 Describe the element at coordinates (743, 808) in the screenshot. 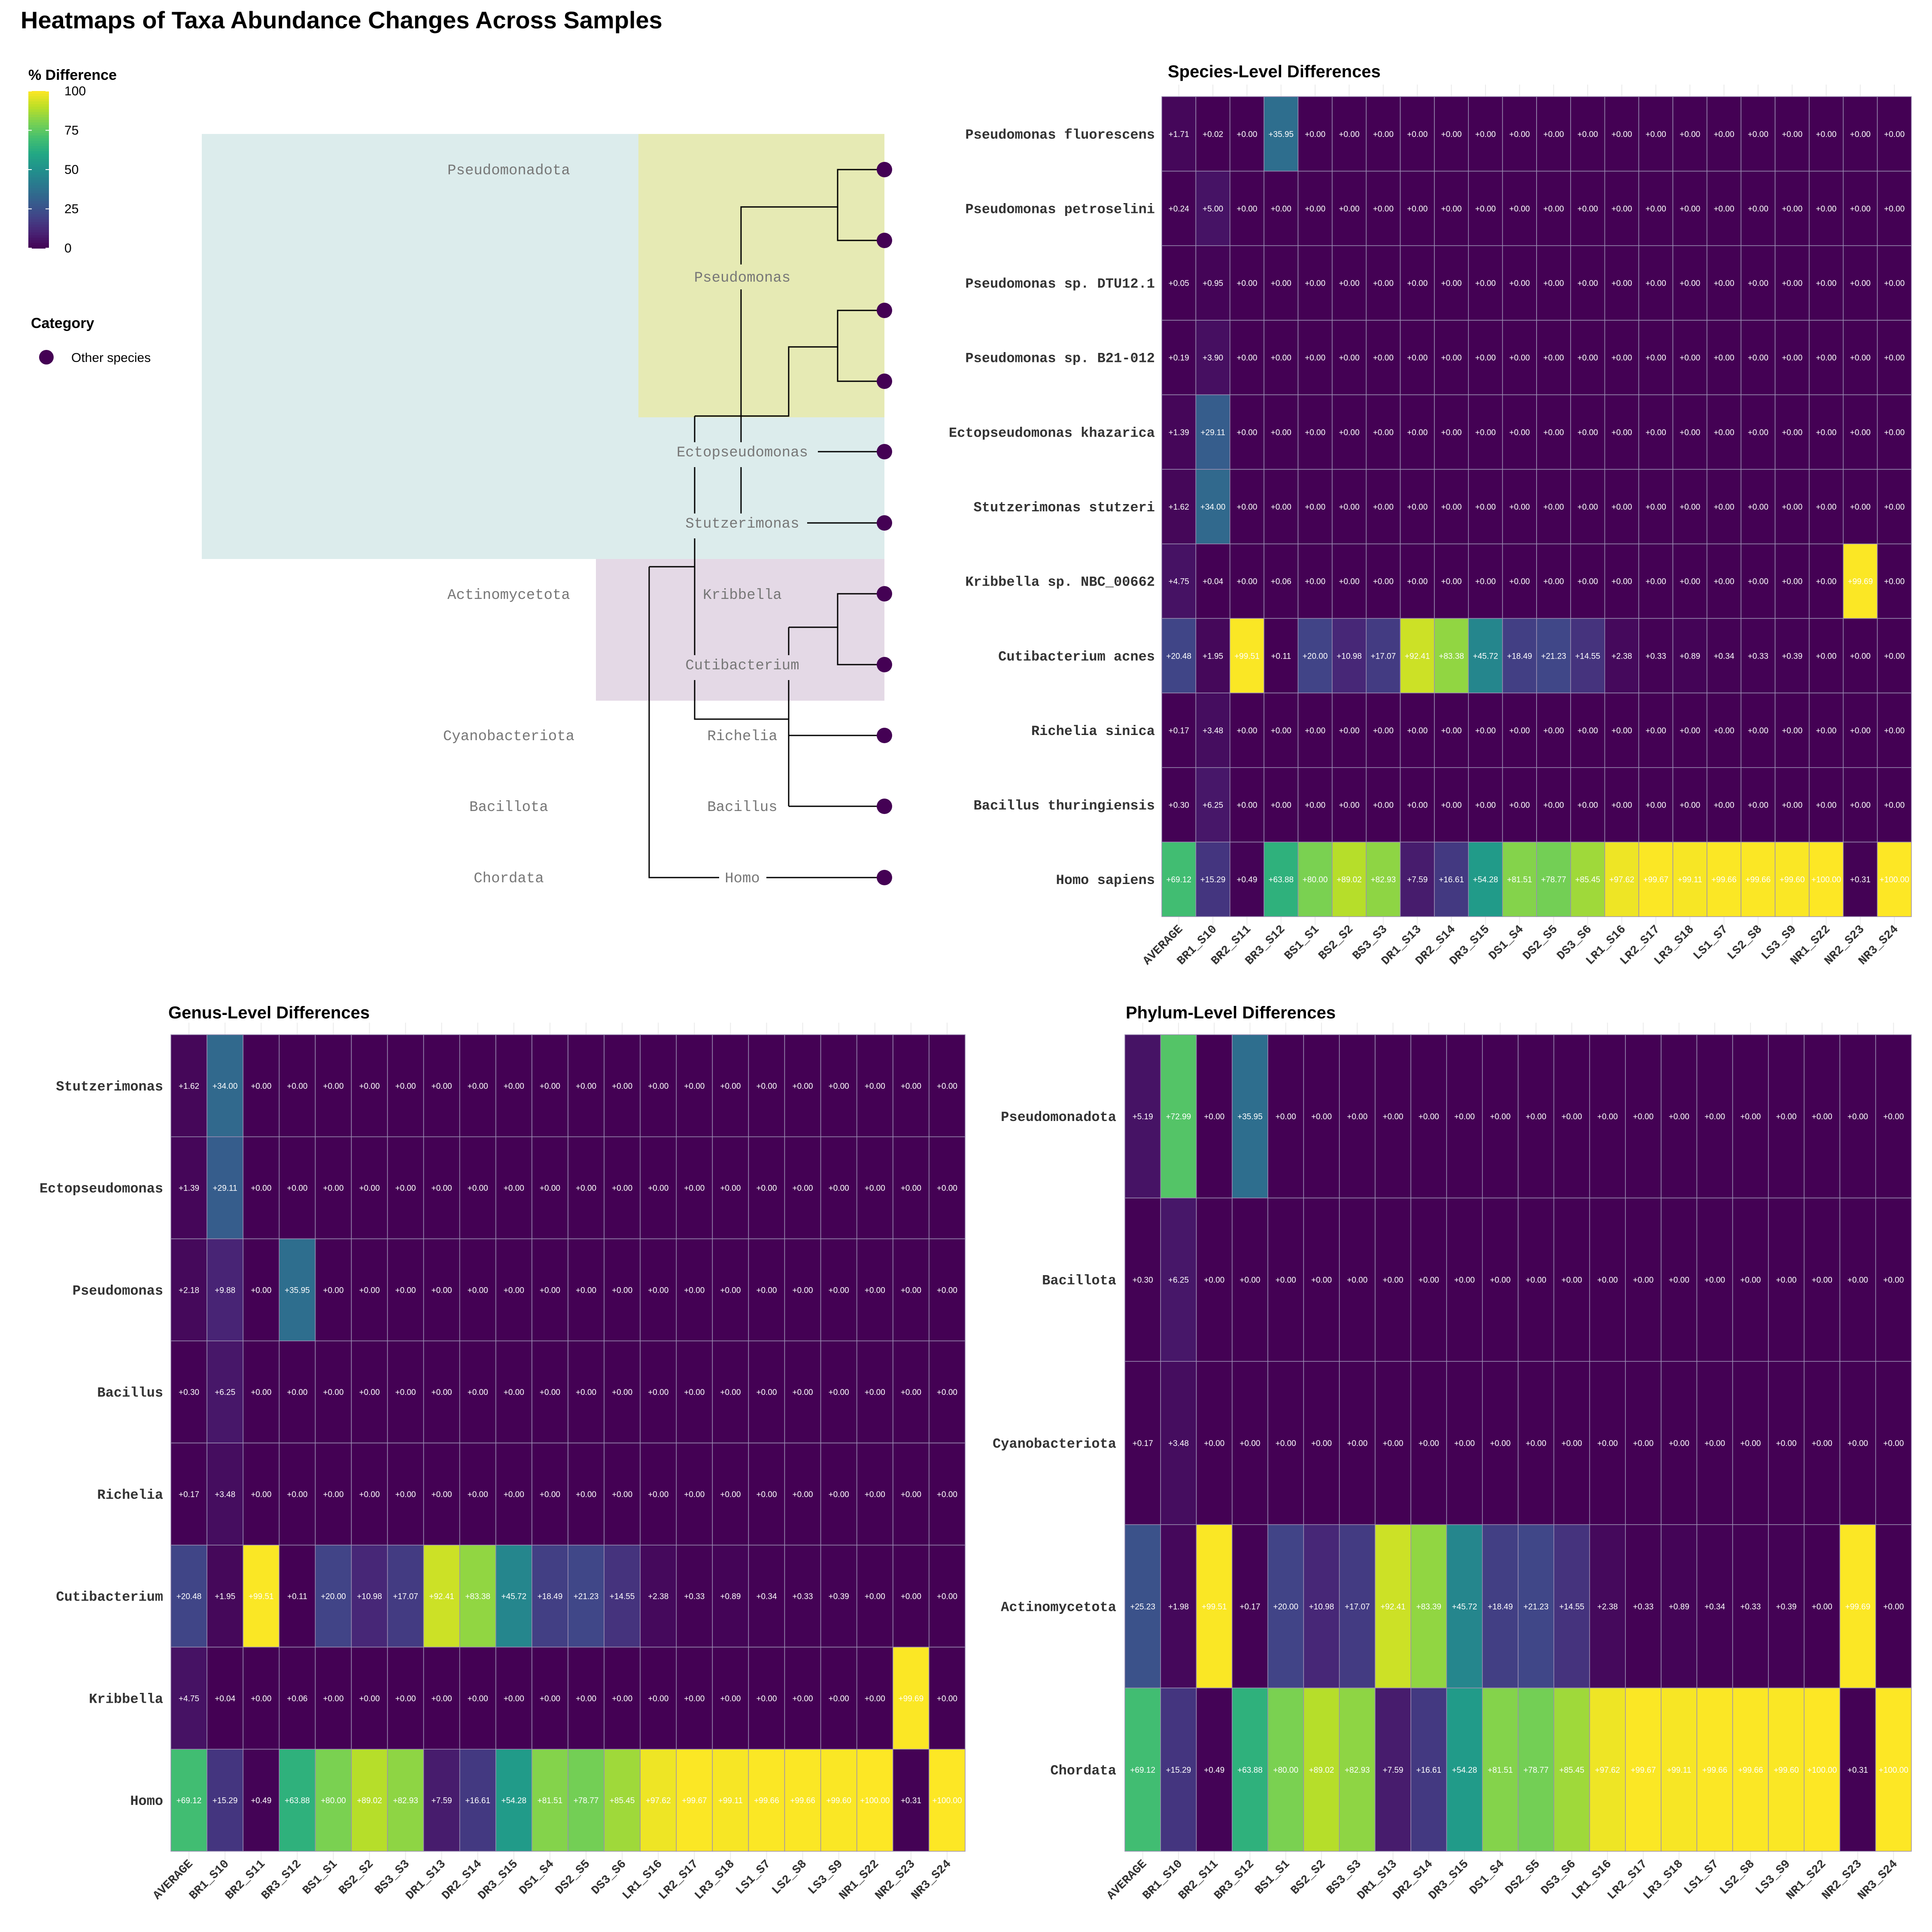

I see `genus-label-bg` at that location.